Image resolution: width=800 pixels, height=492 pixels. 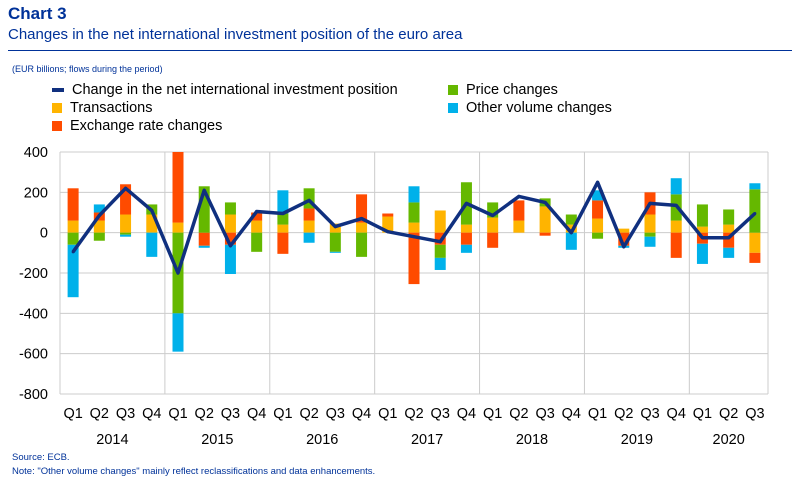 I want to click on legend-swatch-net, so click(x=58, y=90).